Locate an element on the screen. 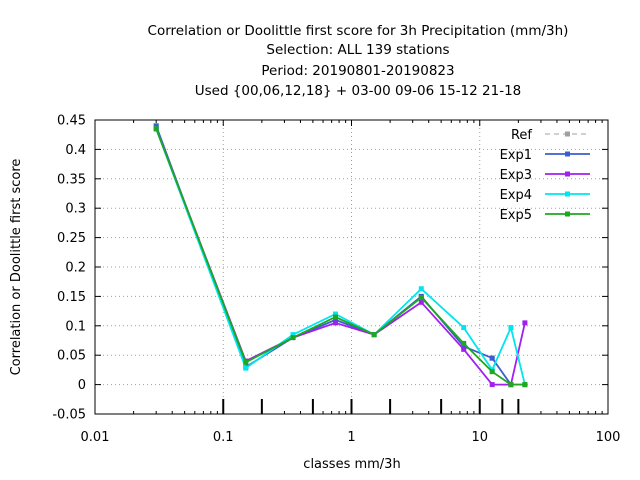 The width and height of the screenshot is (640, 480). y-tick-label: -0.05 is located at coordinates (69, 415).